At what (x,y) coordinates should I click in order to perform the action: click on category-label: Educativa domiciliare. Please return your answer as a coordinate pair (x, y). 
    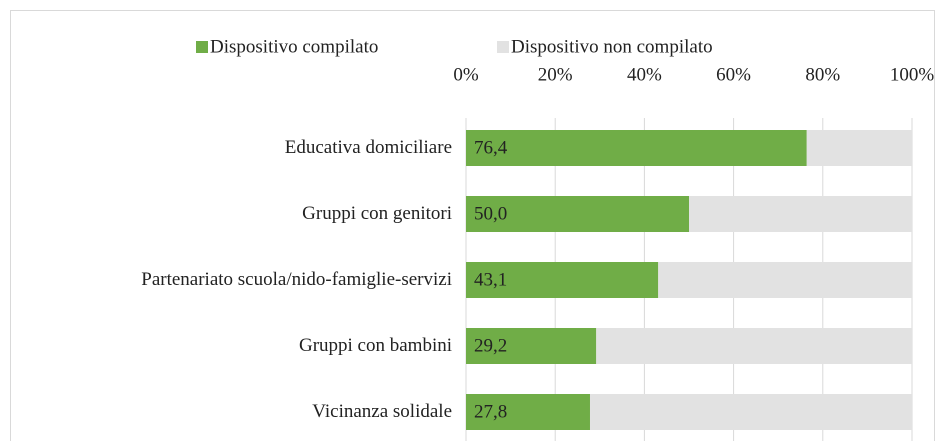
    Looking at the image, I should click on (368, 148).